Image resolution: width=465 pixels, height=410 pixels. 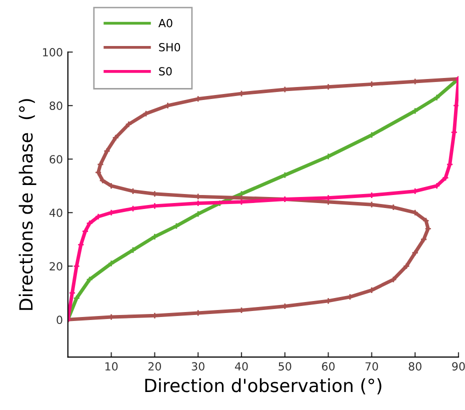 I want to click on x-tick-label: 90, so click(x=458, y=366).